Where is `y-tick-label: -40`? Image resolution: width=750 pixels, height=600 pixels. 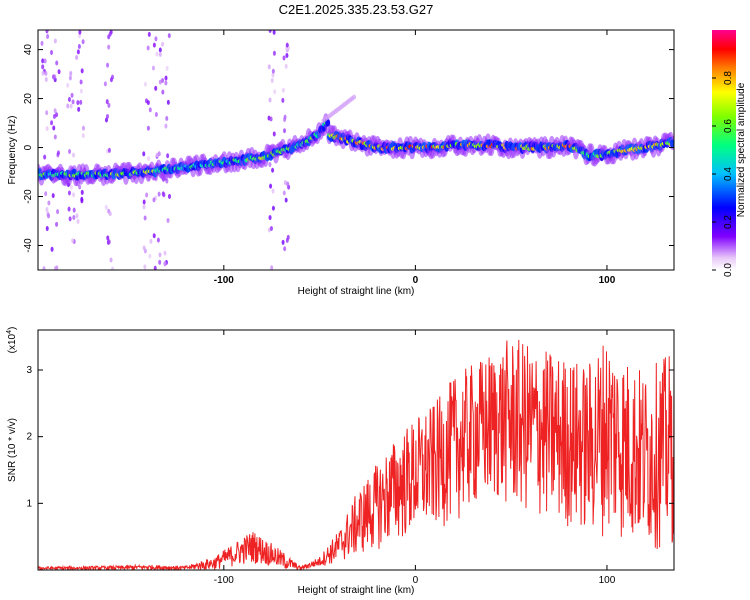
y-tick-label: -40 is located at coordinates (28, 245).